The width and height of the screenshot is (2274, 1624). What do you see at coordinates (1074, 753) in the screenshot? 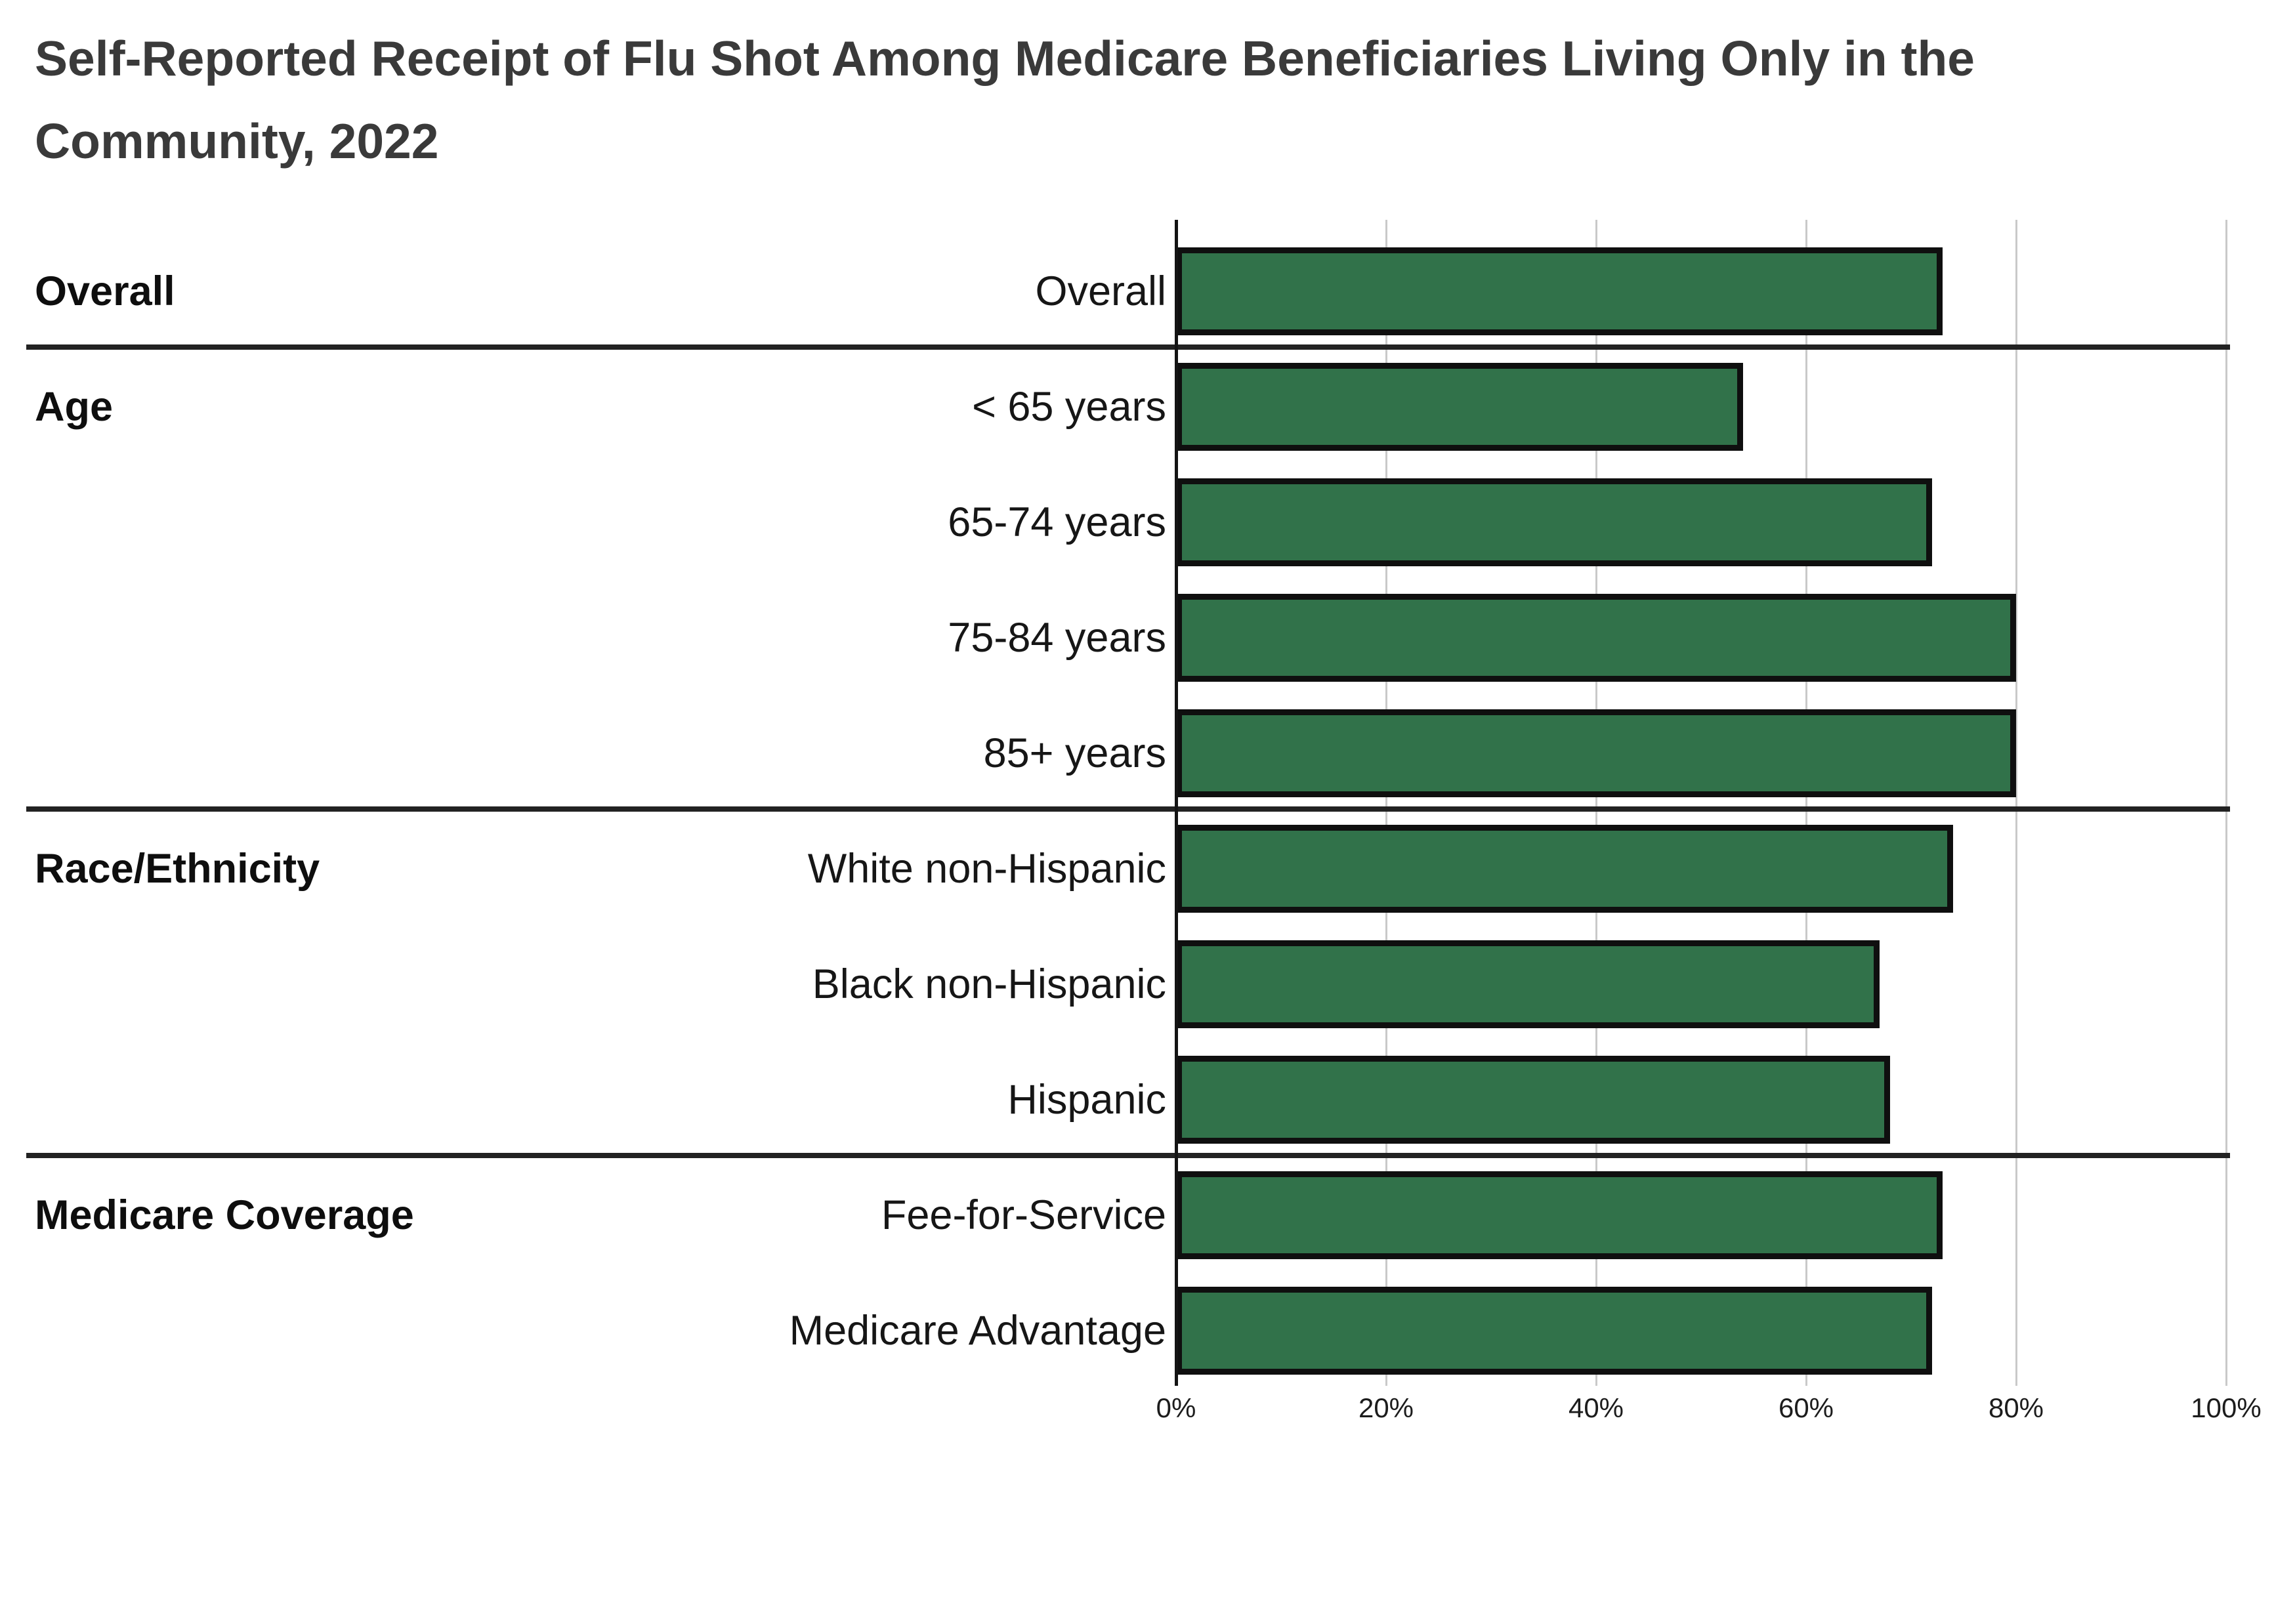
I see `category-label-85-years: 85+ years` at bounding box center [1074, 753].